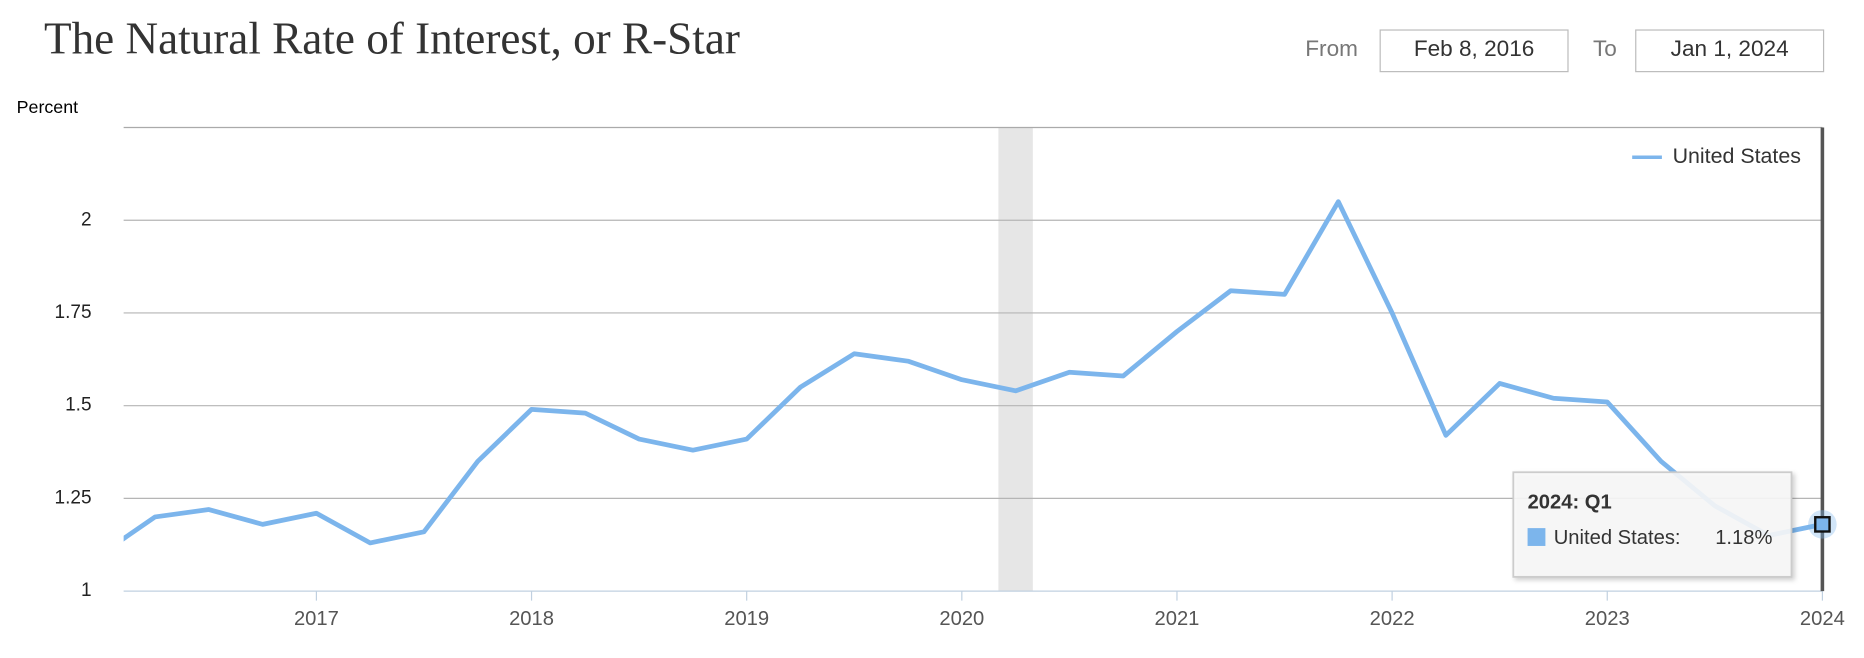 This screenshot has height=658, width=1864. What do you see at coordinates (1617, 538) in the screenshot?
I see `tooltip-label: United States:` at bounding box center [1617, 538].